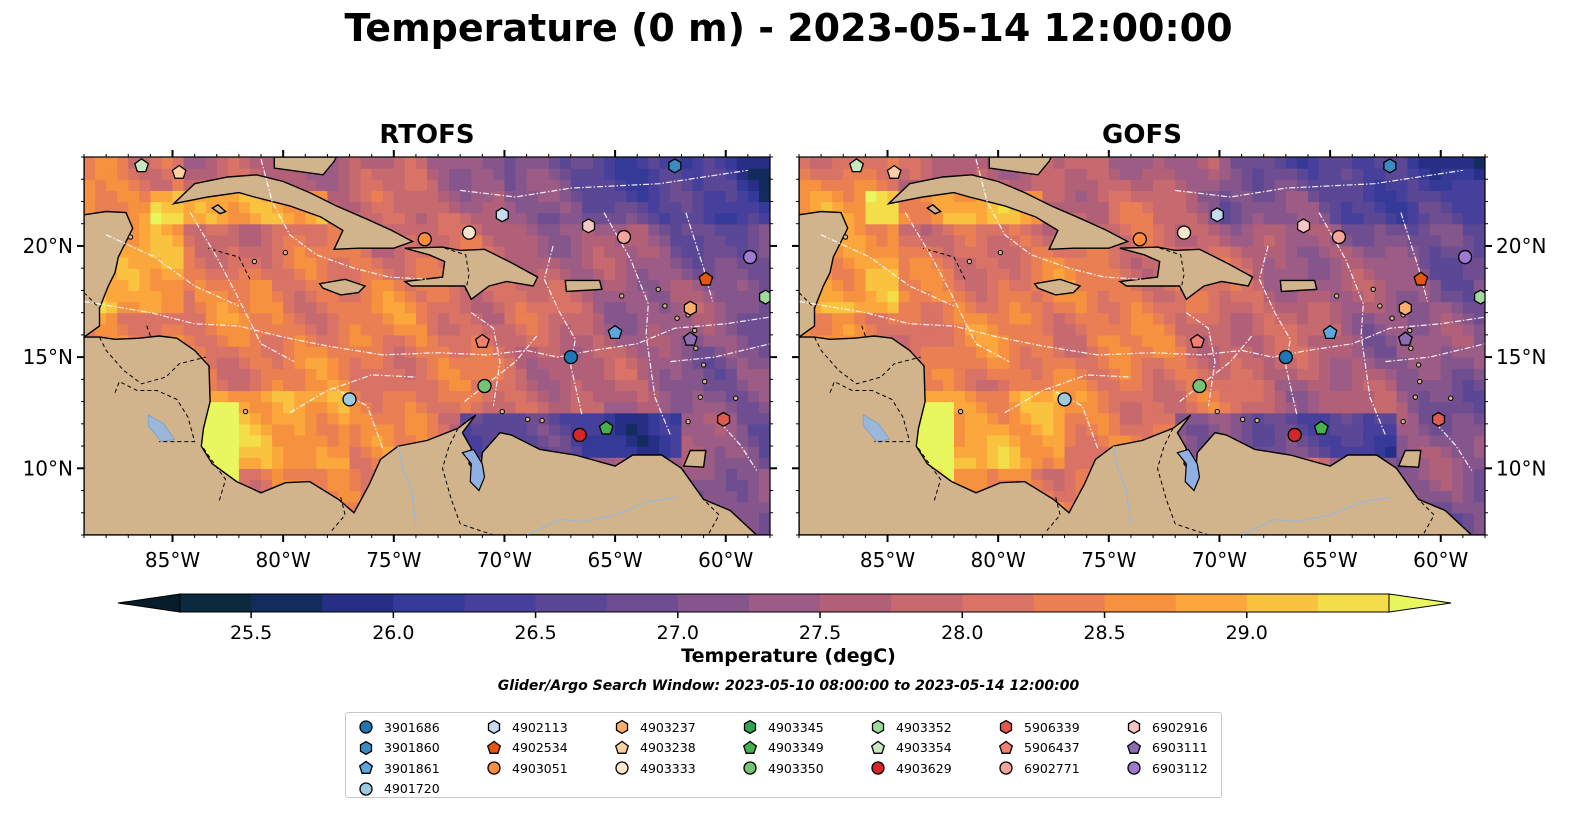  I want to click on legend-item-4903350: 4903350, so click(783, 768).